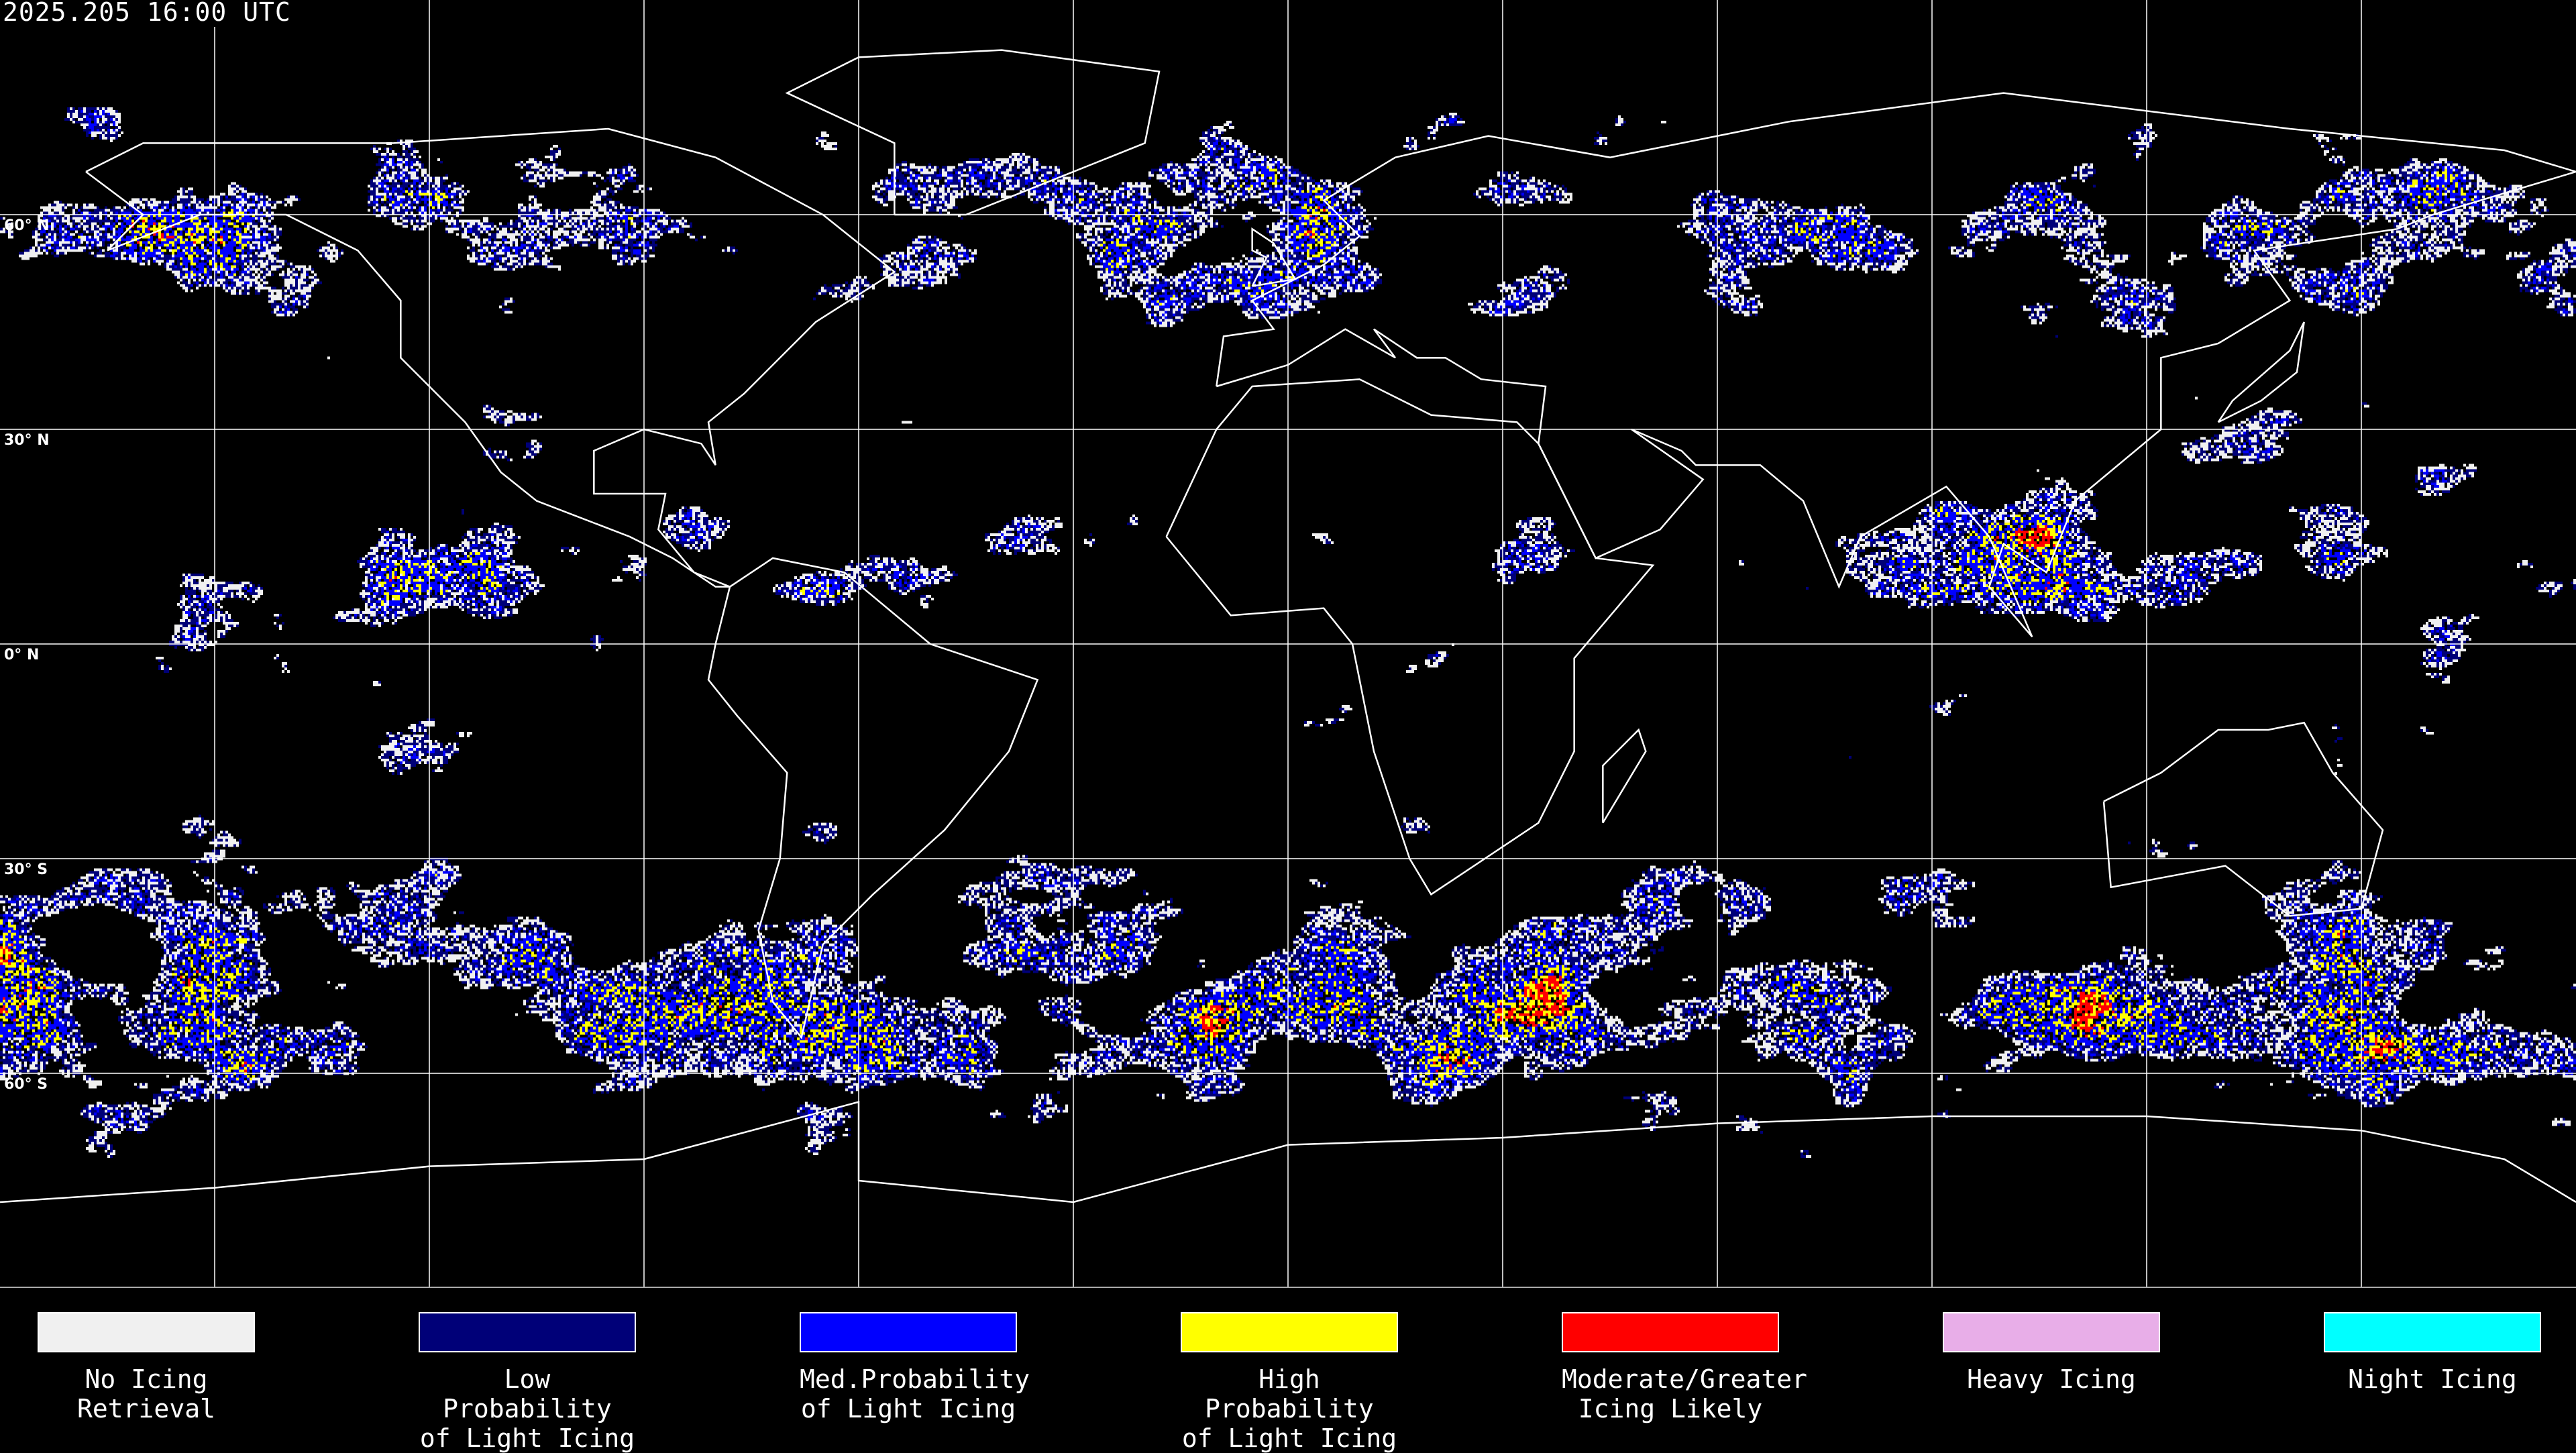 The image size is (2576, 1453). What do you see at coordinates (149, 14) in the screenshot?
I see `timestamp-title: 2025.205 16:00 UTC` at bounding box center [149, 14].